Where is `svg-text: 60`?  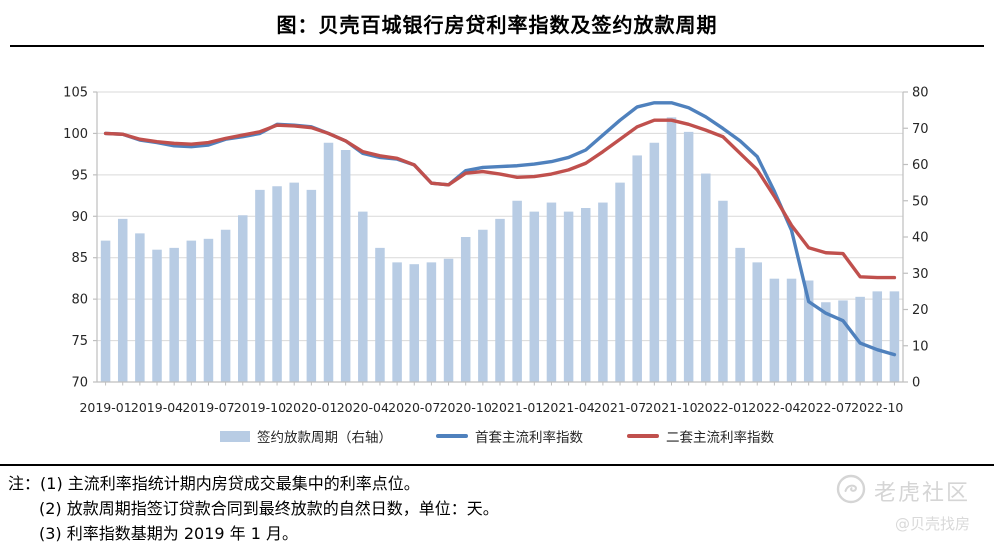 svg-text: 60 is located at coordinates (920, 165).